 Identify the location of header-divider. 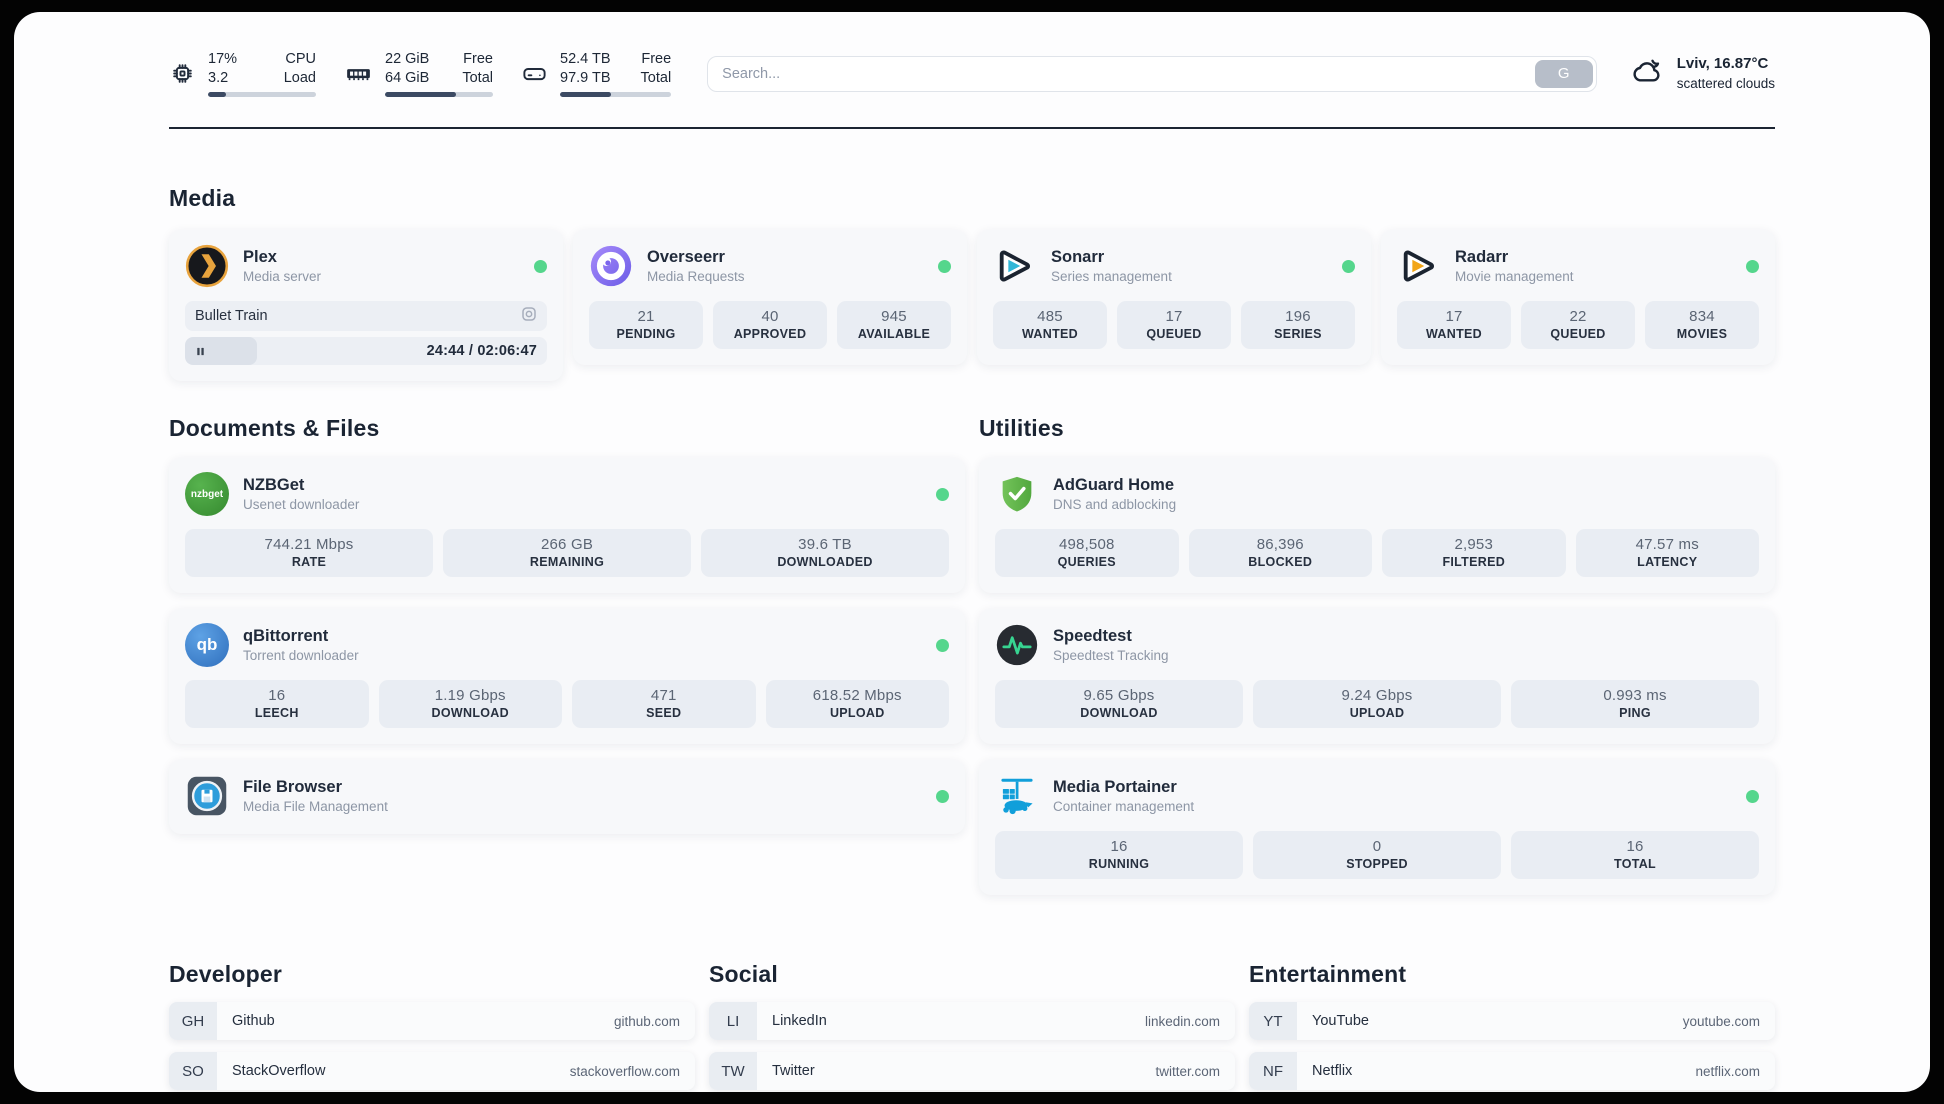
(972, 128).